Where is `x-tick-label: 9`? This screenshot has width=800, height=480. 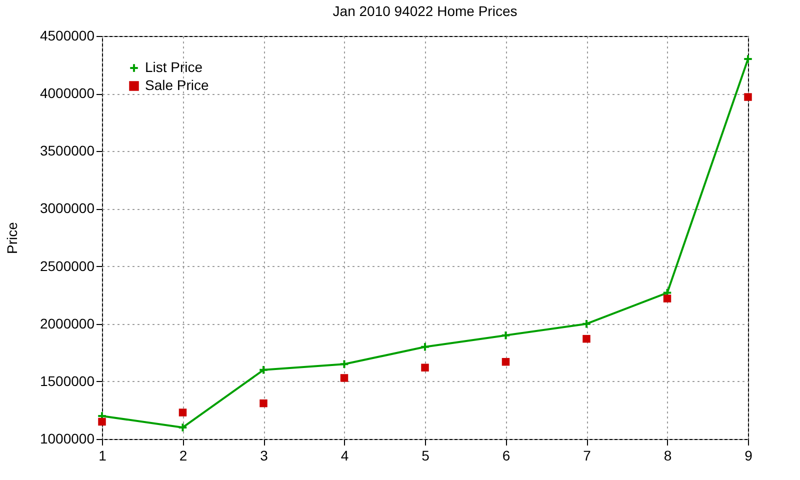 x-tick-label: 9 is located at coordinates (748, 456).